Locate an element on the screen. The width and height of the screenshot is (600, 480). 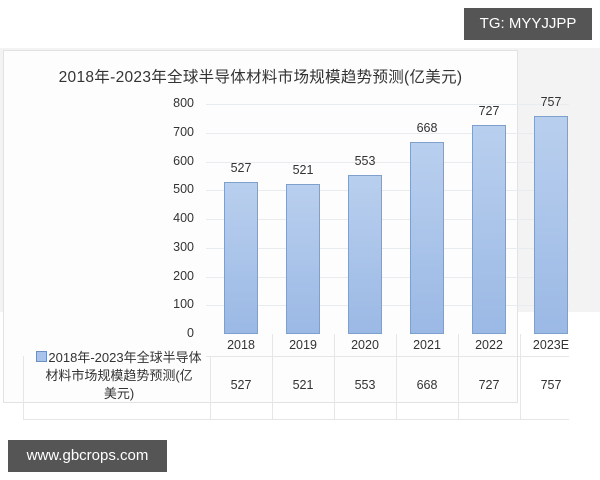
tg-watermark: TG: MYYJJPP is located at coordinates (528, 24).